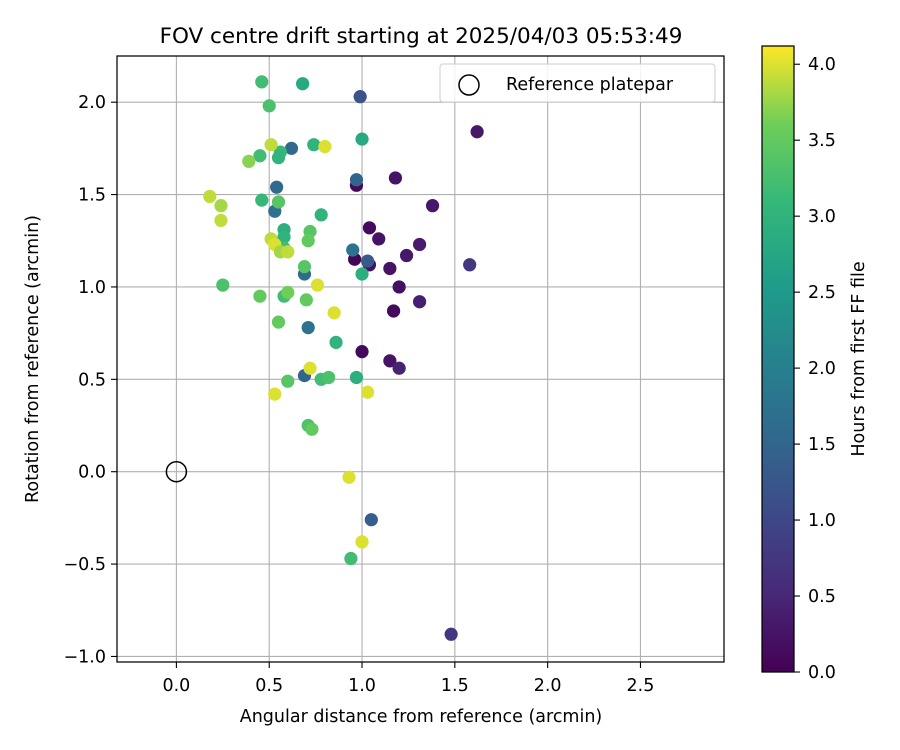 Image resolution: width=900 pixels, height=750 pixels. Describe the element at coordinates (822, 141) in the screenshot. I see `colorbar-tick-label: 3.5` at that location.